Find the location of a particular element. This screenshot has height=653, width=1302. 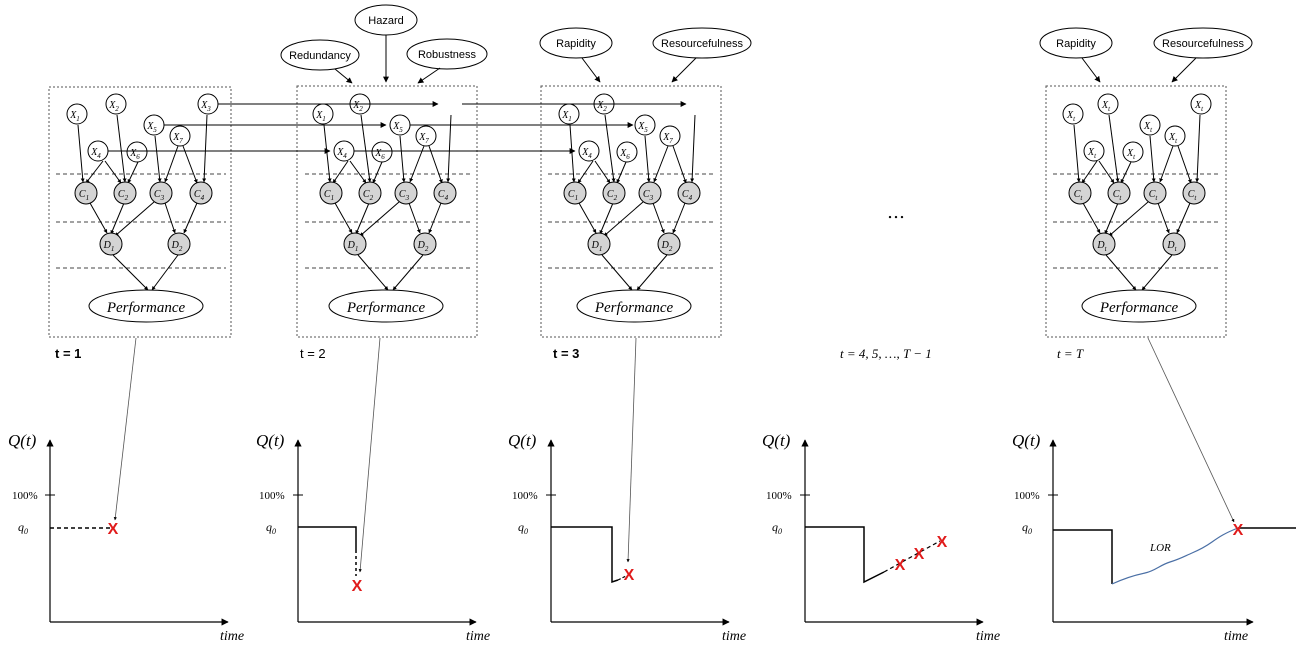

svg-text: D1 is located at coordinates (353, 246).